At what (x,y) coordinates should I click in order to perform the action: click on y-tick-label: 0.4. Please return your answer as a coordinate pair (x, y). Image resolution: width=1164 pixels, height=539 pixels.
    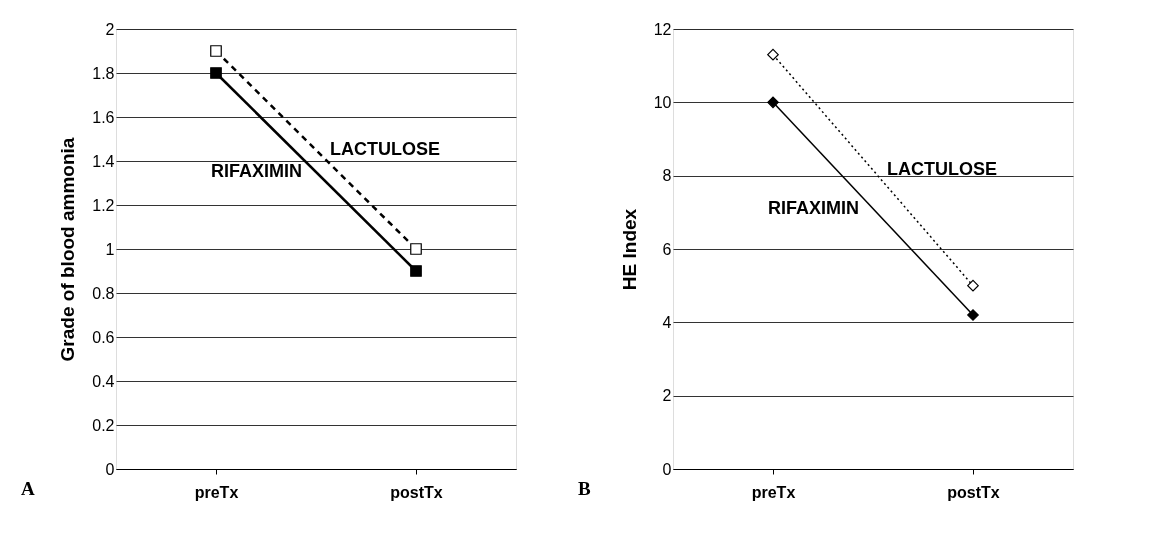
    Looking at the image, I should click on (103, 381).